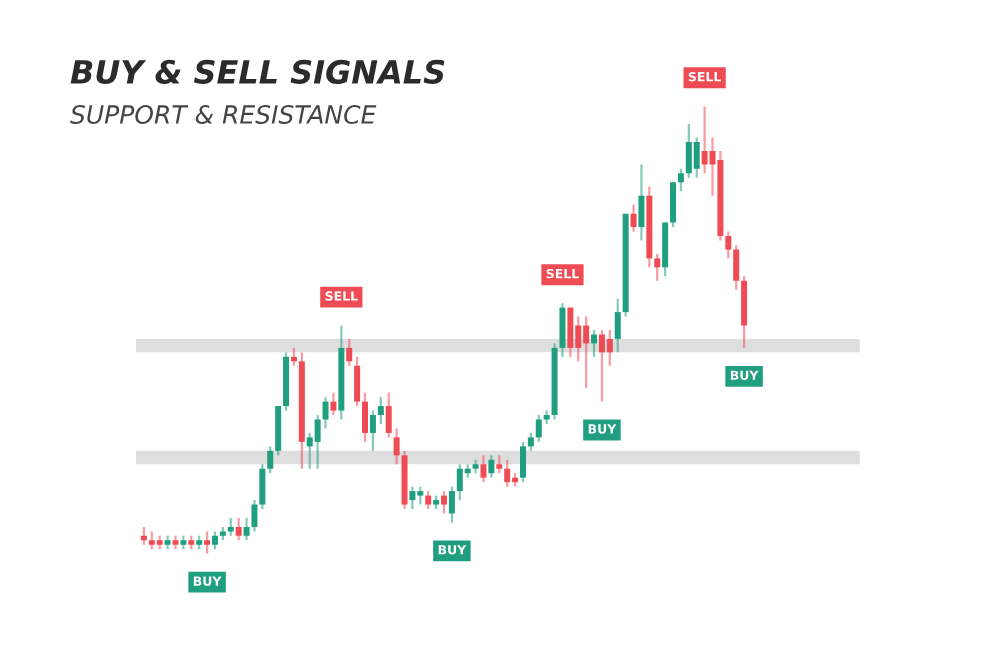 This screenshot has width=1000, height=668. I want to click on chart-subtitle: SUPPORT & RESISTANCE, so click(223, 114).